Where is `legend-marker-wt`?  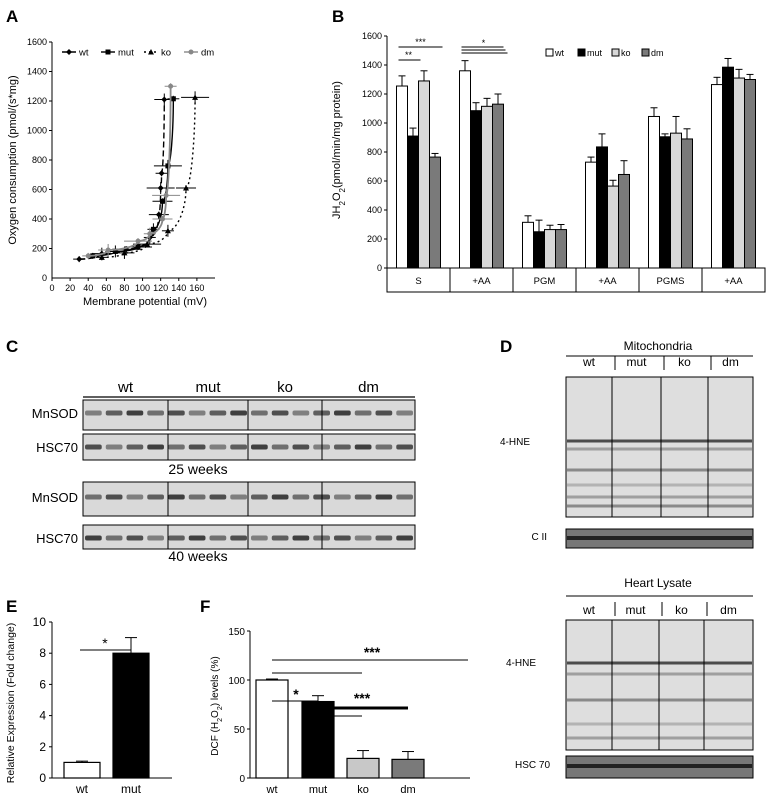 legend-marker-wt is located at coordinates (69, 52).